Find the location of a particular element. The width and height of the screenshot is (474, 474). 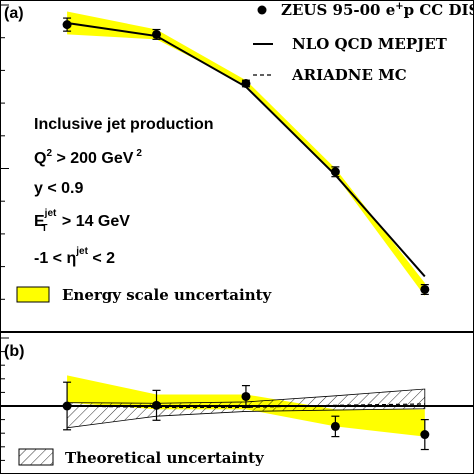

annotation-et: Ejet T > 14 GeV is located at coordinates (82, 221).